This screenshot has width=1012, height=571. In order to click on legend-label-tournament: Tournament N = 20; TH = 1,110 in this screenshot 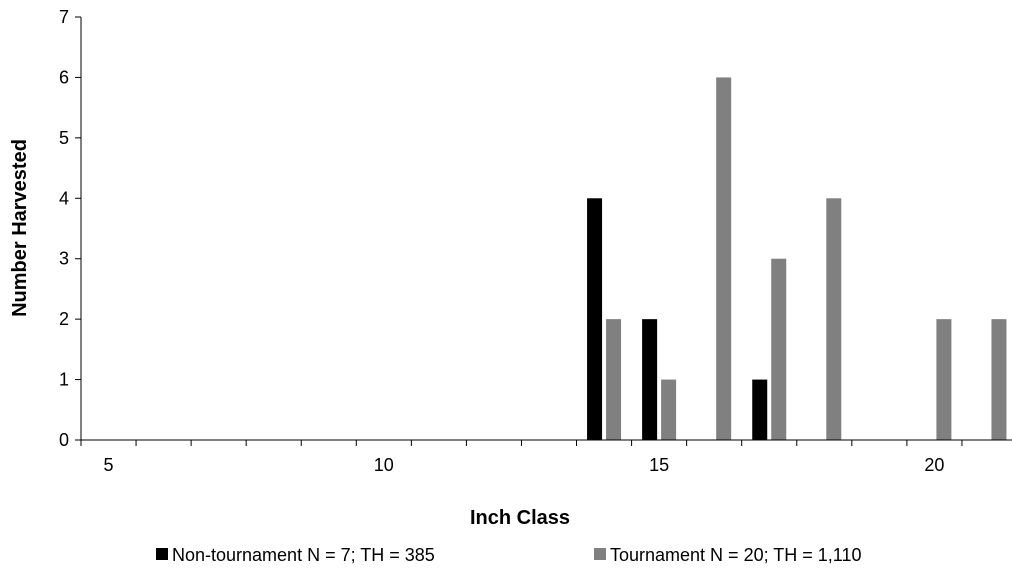, I will do `click(735, 555)`.